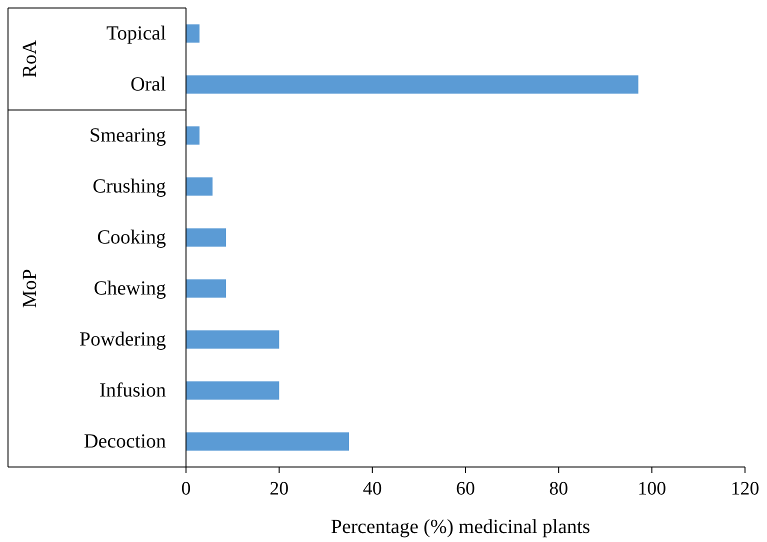  Describe the element at coordinates (122, 339) in the screenshot. I see `y-tick-label: Powdering` at that location.